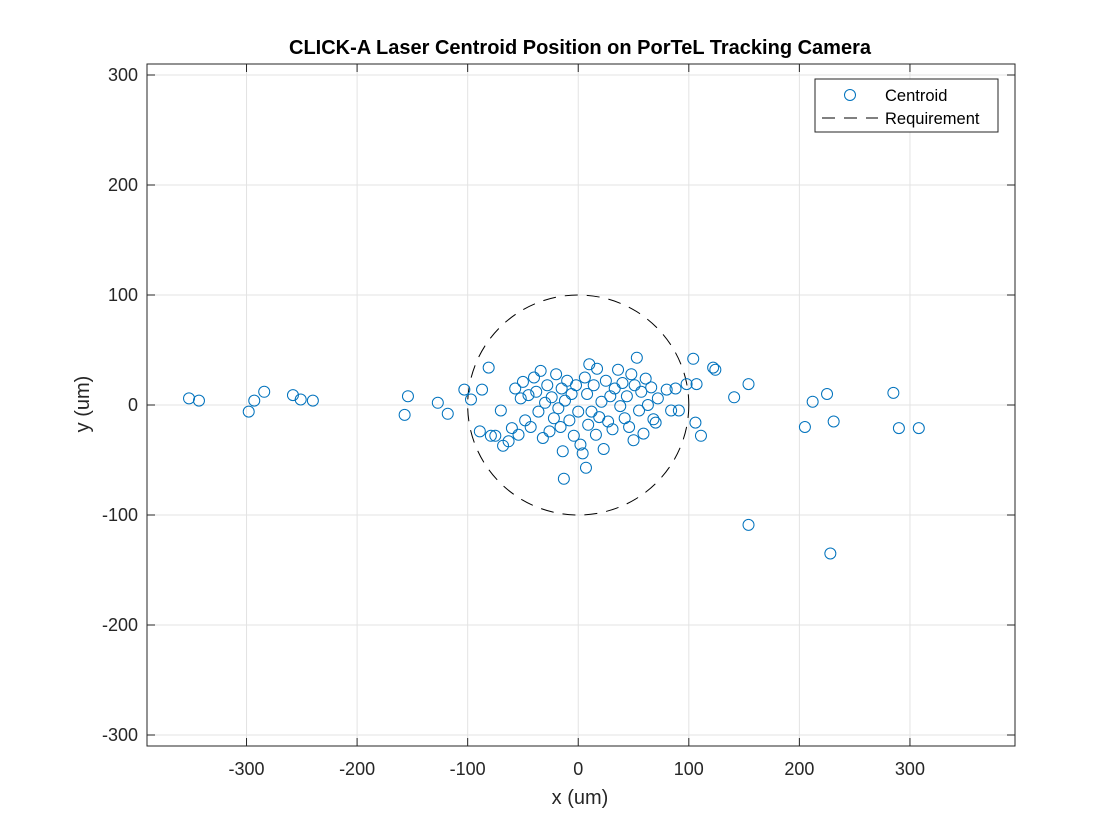 The width and height of the screenshot is (1120, 840). I want to click on x-tick-label: 200, so click(799, 769).